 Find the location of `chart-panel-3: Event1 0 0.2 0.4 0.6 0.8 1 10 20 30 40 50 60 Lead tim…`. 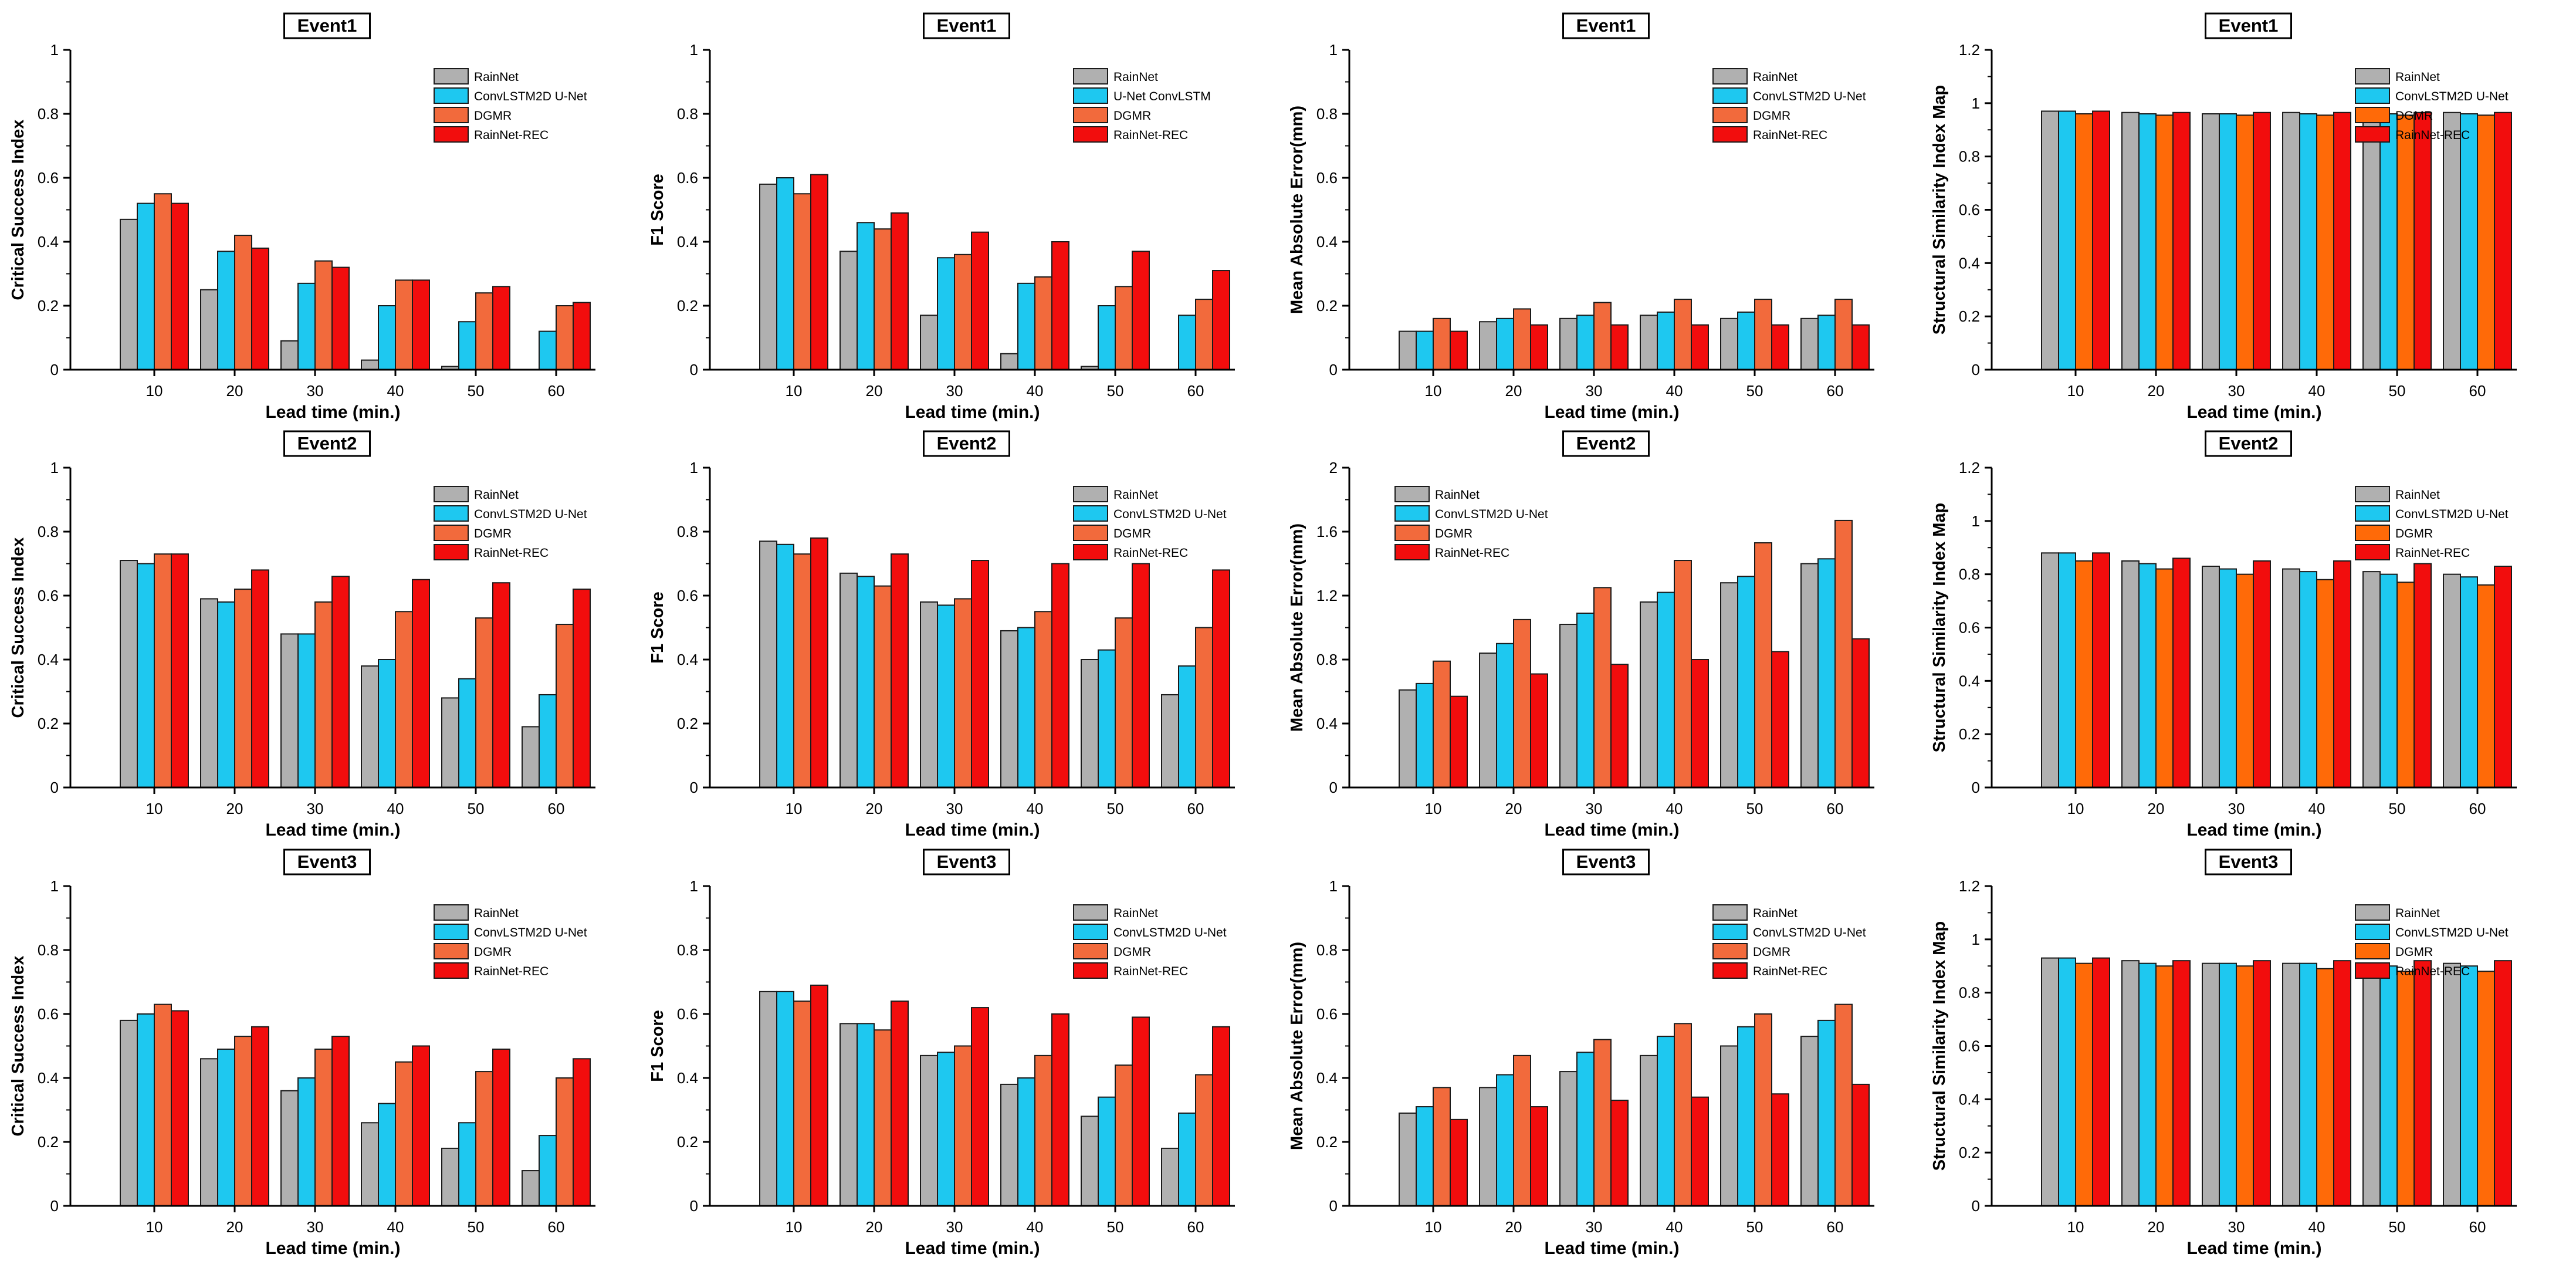

chart-panel-3: Event1 0 0.2 0.4 0.6 0.8 1 10 20 30 40 50 60 Lead tim… is located at coordinates (1581, 217).